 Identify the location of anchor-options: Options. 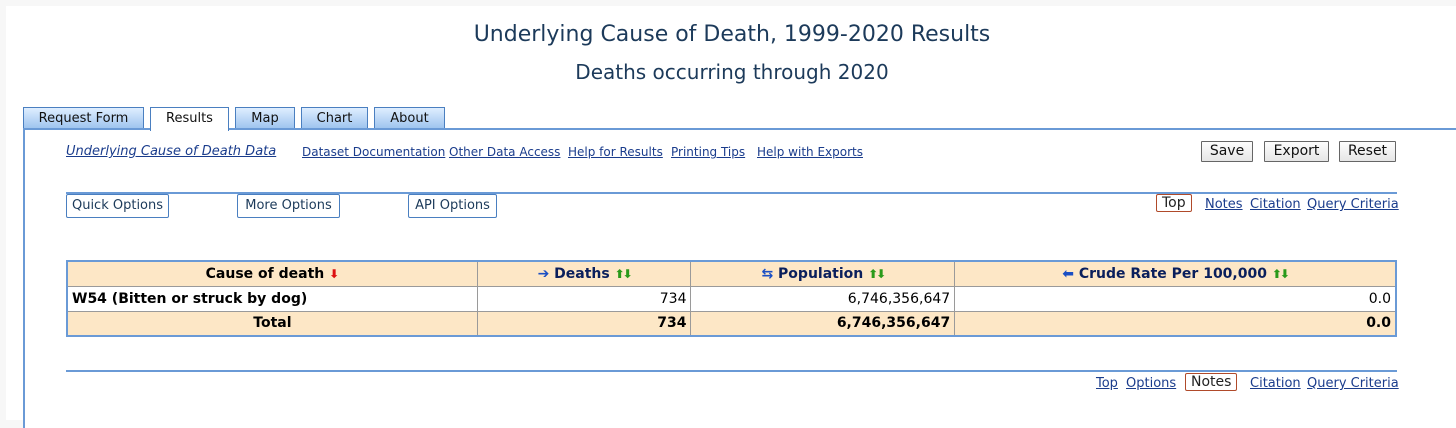
(1151, 383).